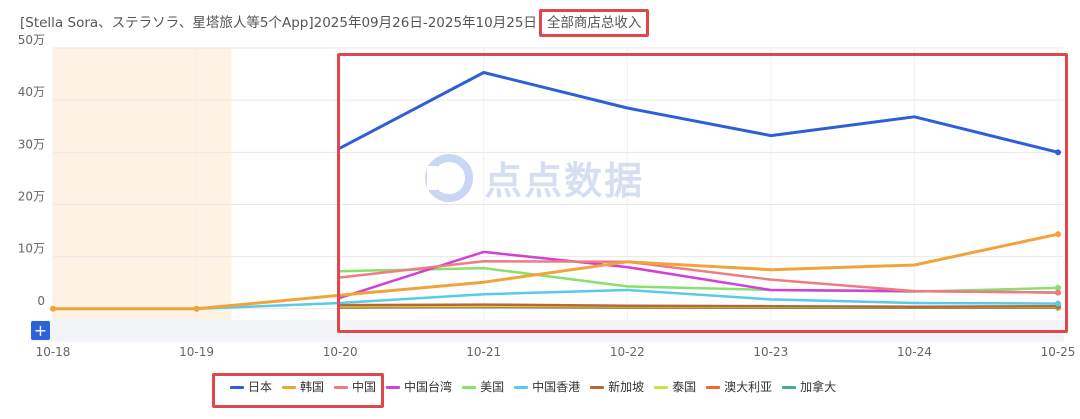  I want to click on legend-label: 中国香港, so click(556, 387).